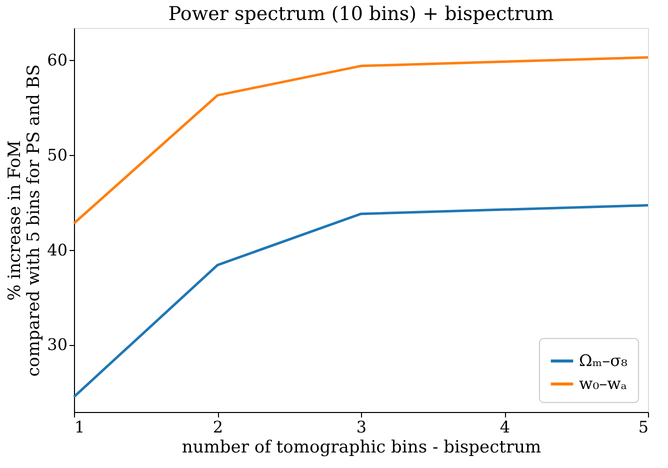  Describe the element at coordinates (505, 427) in the screenshot. I see `x-tick-label: 4` at that location.